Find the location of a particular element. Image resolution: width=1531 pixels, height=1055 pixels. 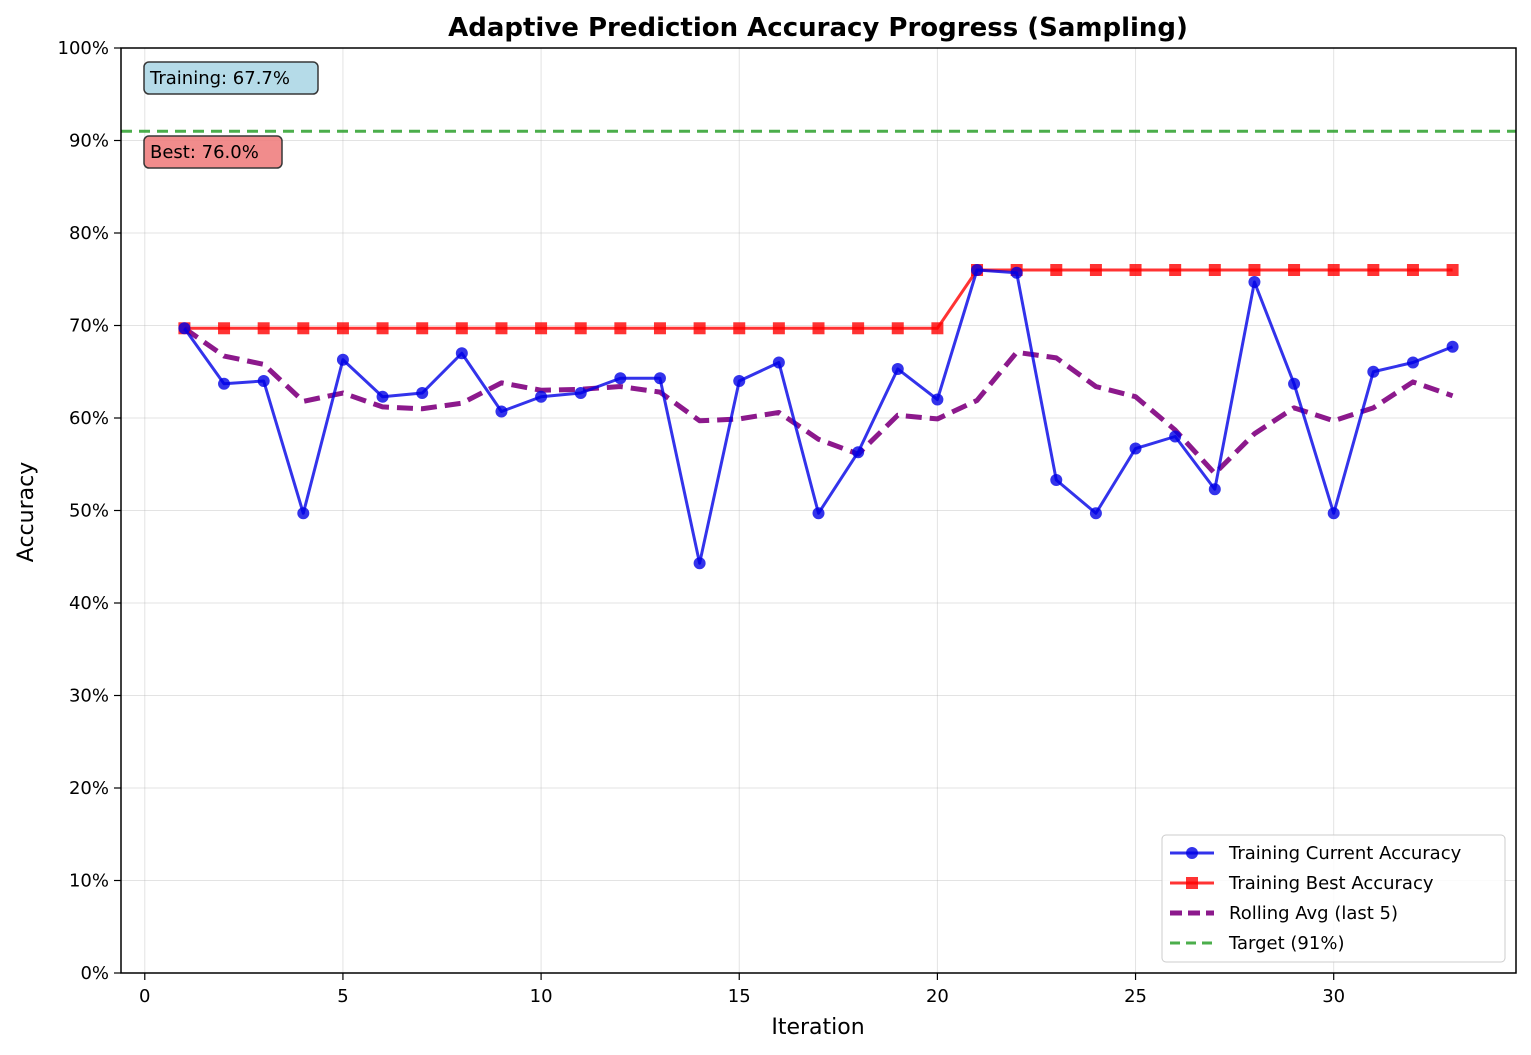

legend-item-current: Training Current Accuracy is located at coordinates (1316, 853).